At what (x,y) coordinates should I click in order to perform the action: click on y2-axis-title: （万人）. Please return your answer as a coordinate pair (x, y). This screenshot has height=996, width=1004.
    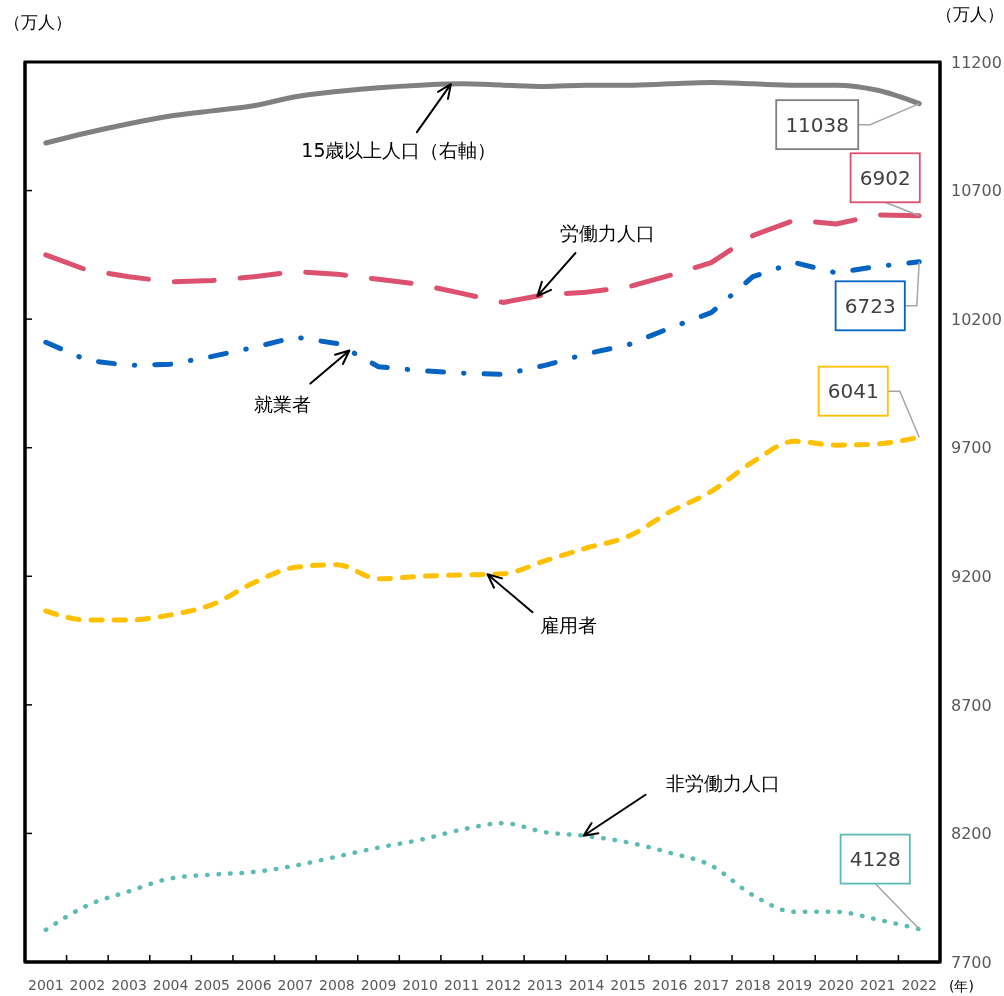
    Looking at the image, I should click on (970, 14).